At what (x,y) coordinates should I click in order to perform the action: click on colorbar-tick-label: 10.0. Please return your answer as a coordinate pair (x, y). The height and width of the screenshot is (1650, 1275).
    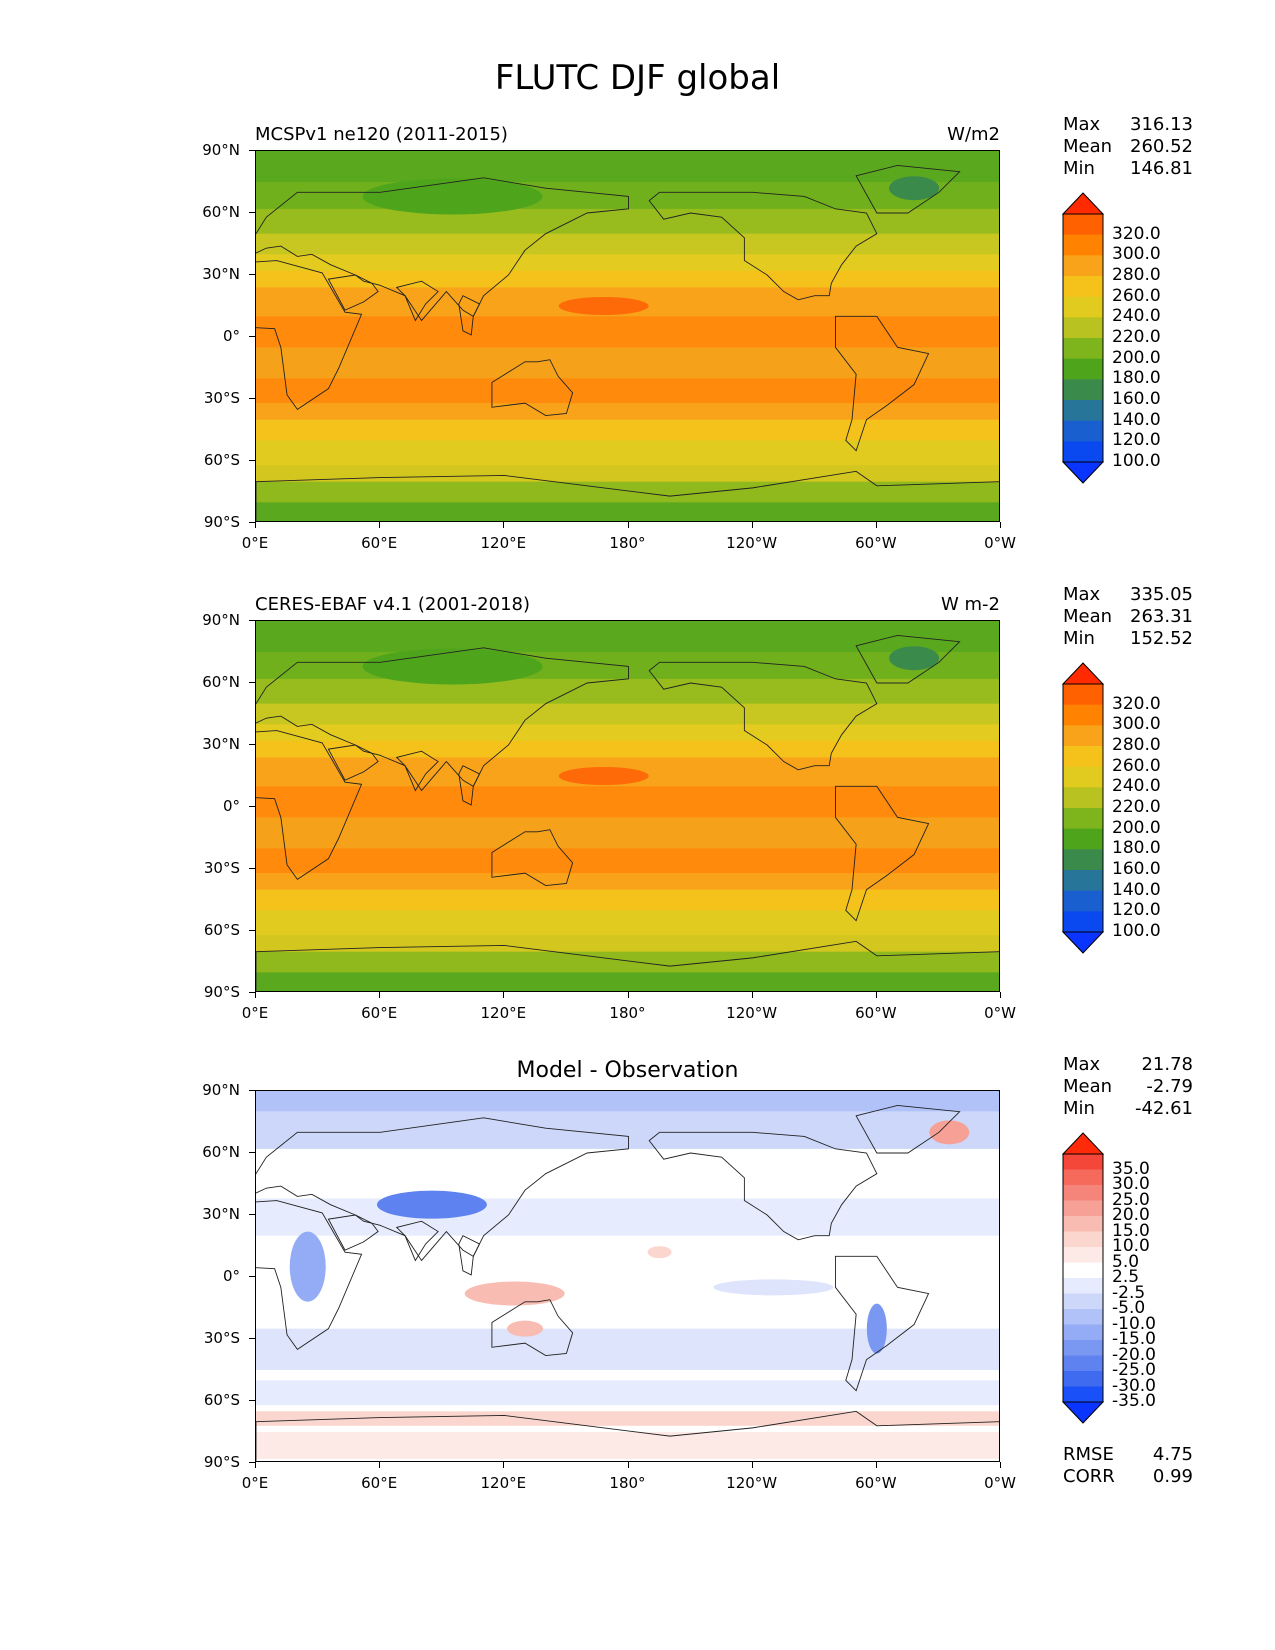
    Looking at the image, I should click on (1131, 1246).